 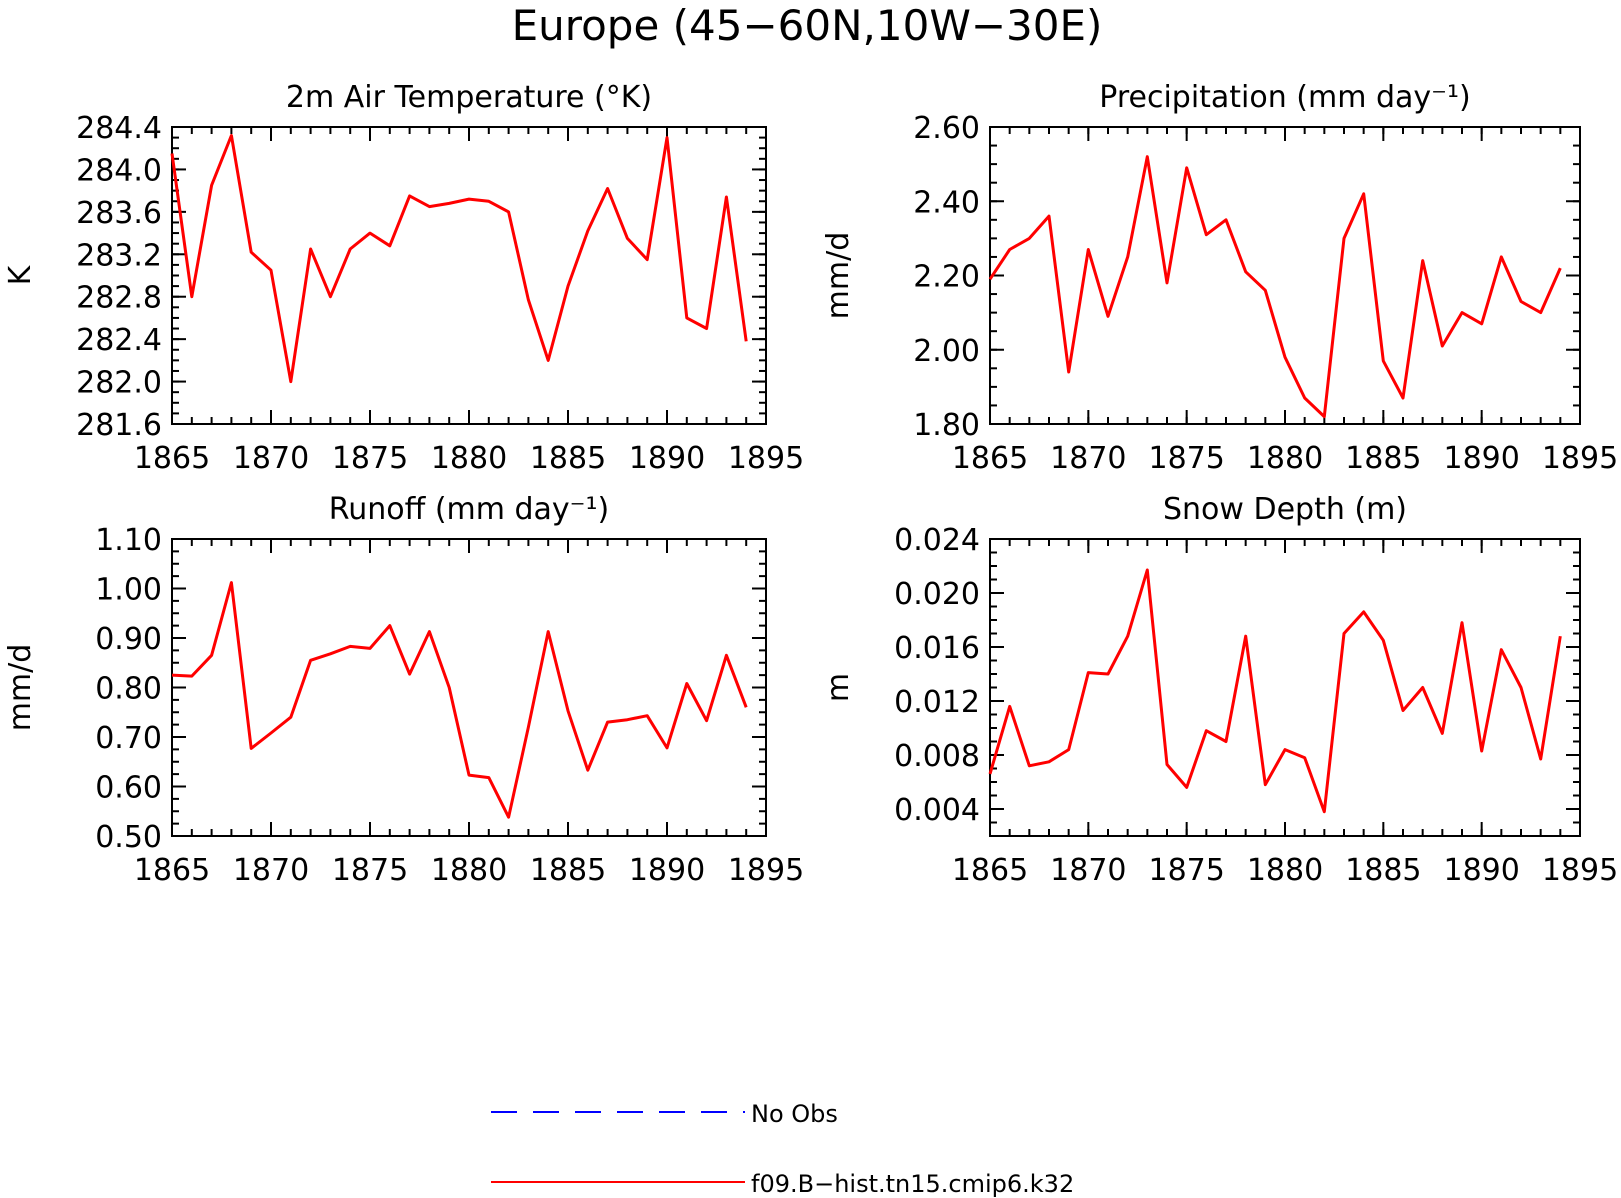 What do you see at coordinates (990, 458) in the screenshot?
I see `chart-1-xtick-label: 1865` at bounding box center [990, 458].